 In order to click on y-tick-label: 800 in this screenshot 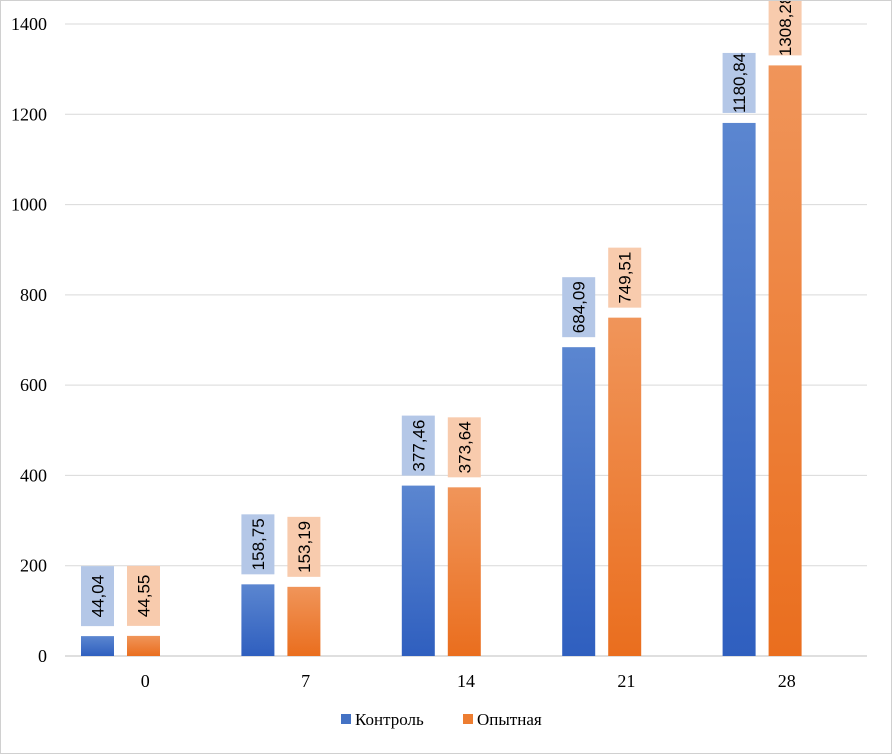, I will do `click(33, 295)`.